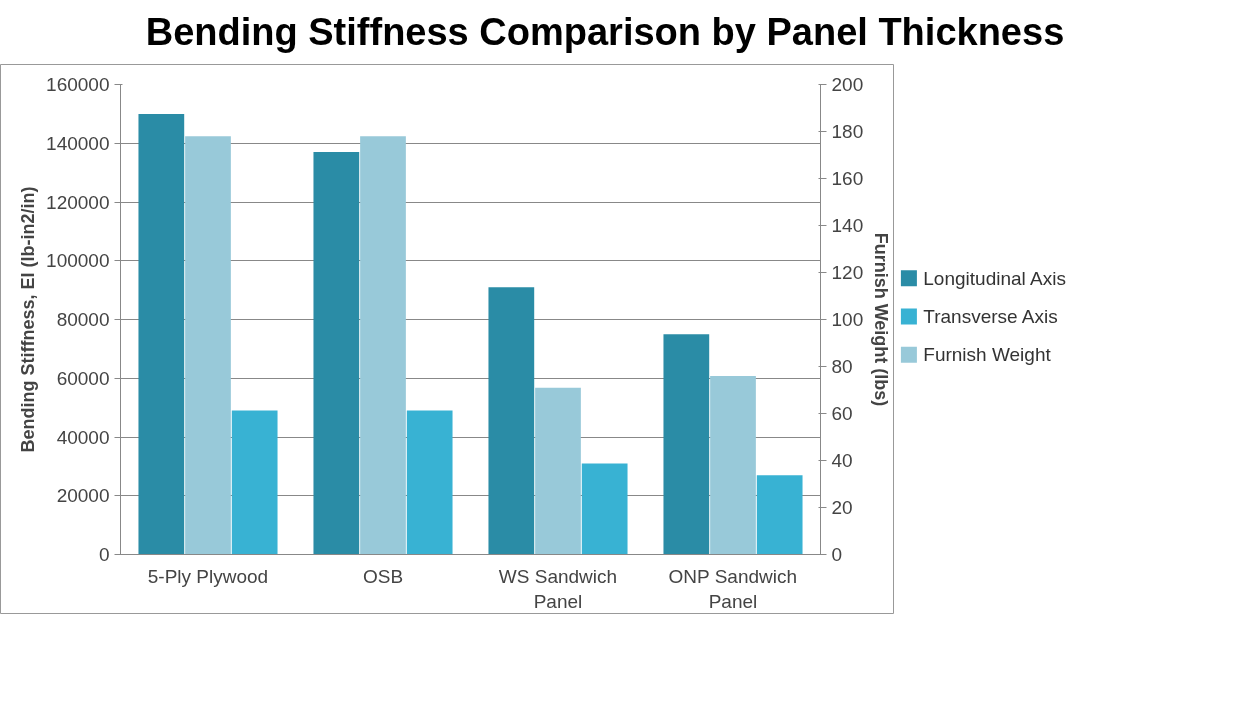  I want to click on y-tick-label: 160000, so click(78, 85).